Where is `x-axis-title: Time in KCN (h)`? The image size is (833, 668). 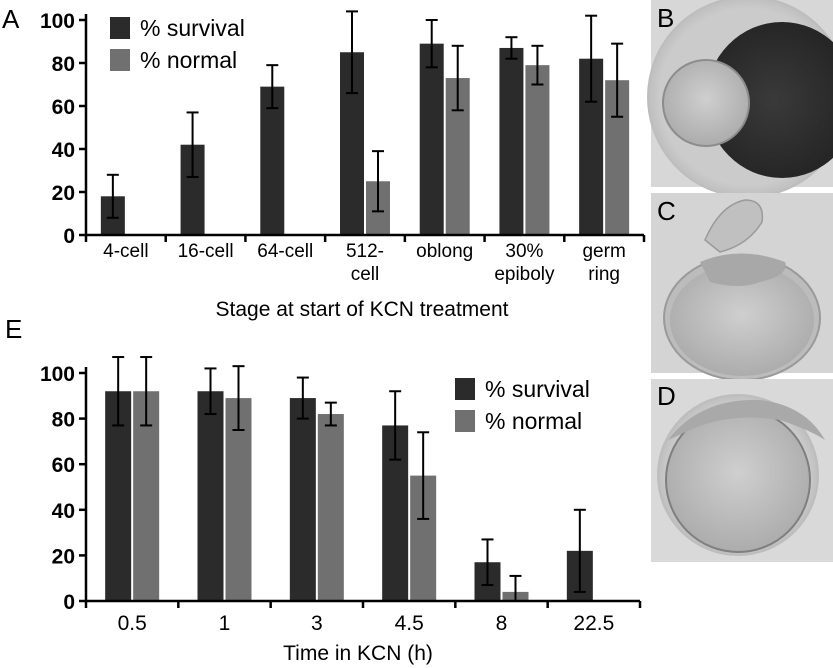
x-axis-title: Time in KCN (h) is located at coordinates (358, 653).